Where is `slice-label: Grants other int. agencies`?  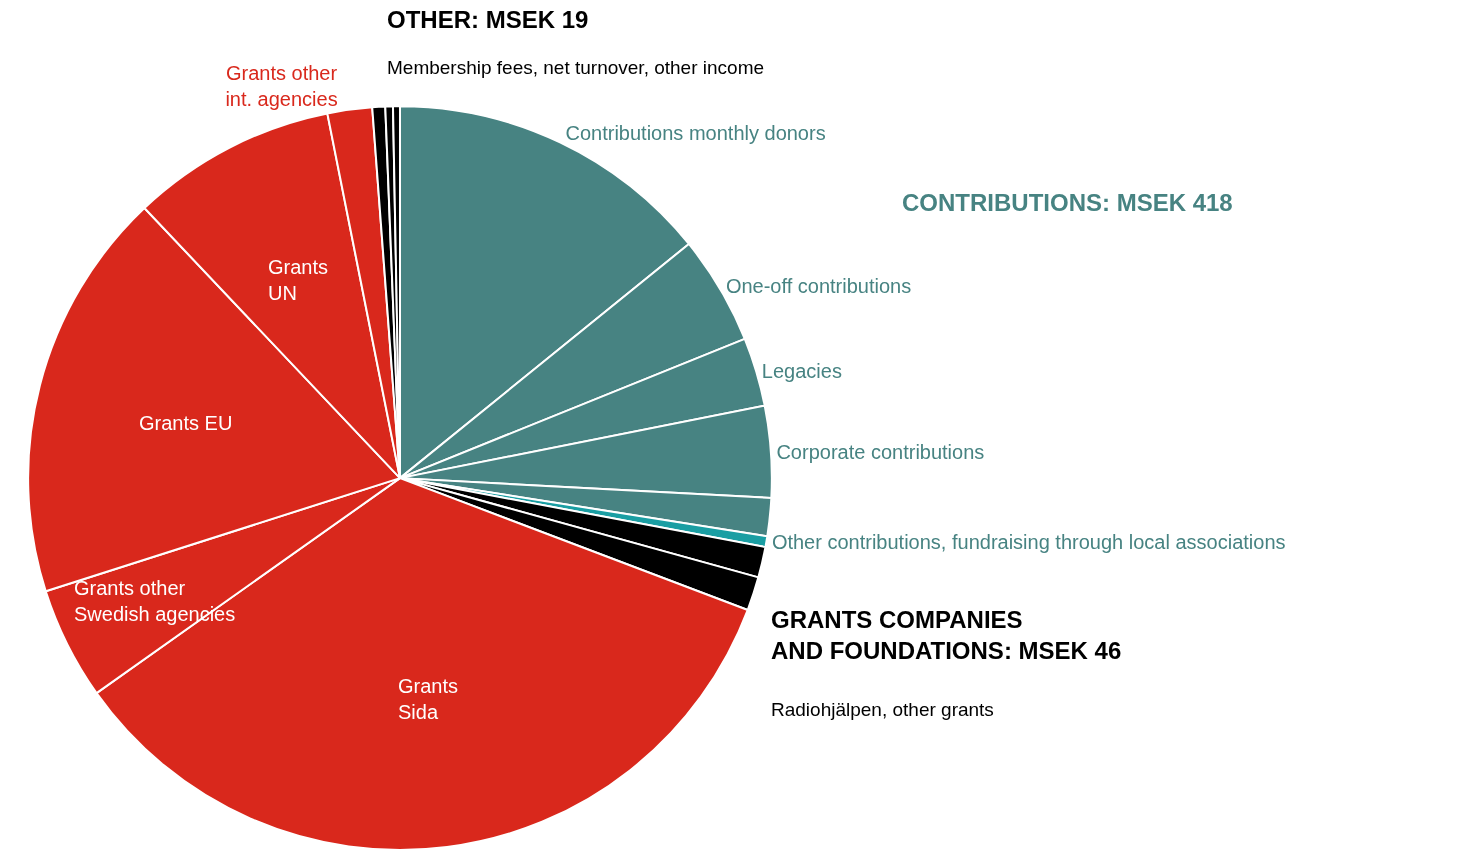 slice-label: Grants other int. agencies is located at coordinates (281, 86).